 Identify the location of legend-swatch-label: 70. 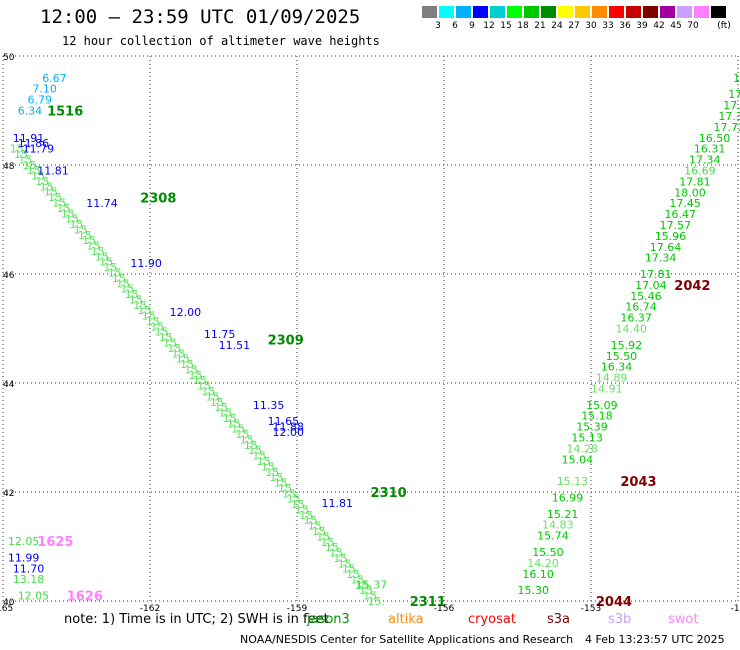
(693, 26).